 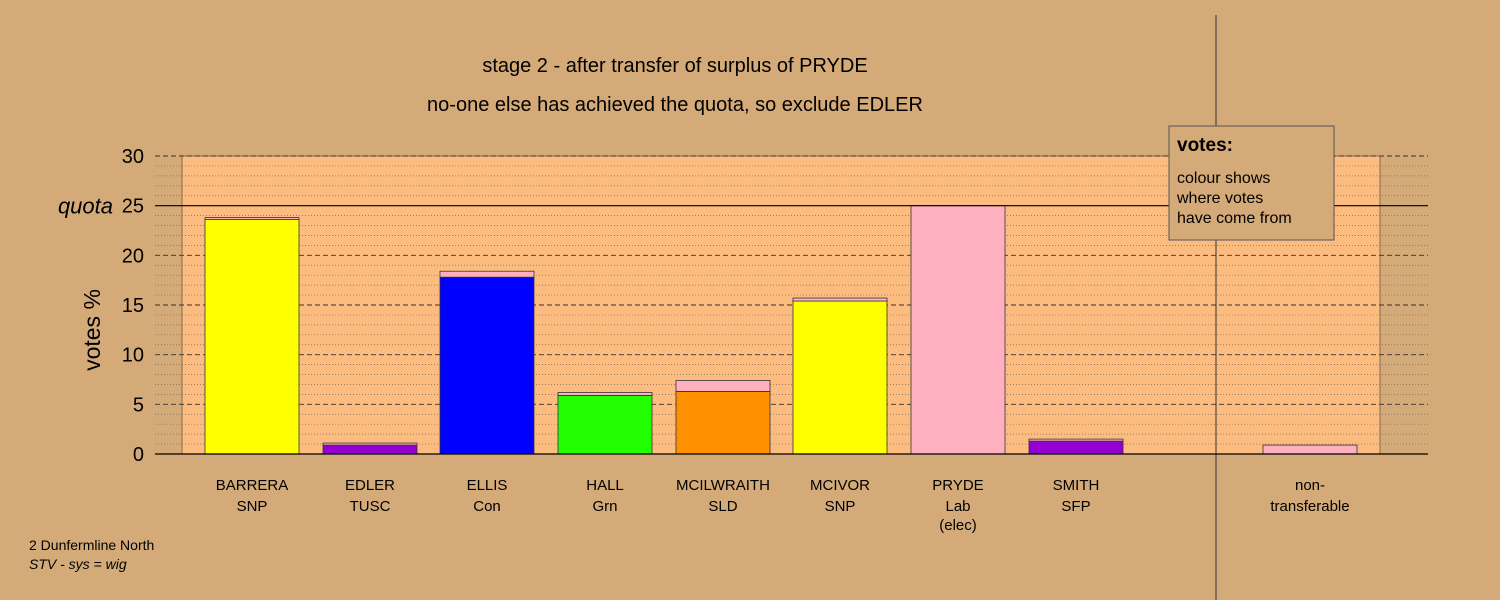 I want to click on category-name: ELLIS, so click(x=487, y=485).